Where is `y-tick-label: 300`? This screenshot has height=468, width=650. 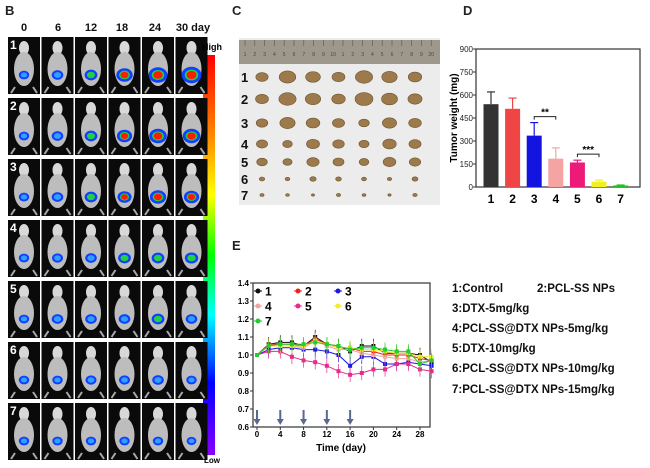
y-tick-label: 300 is located at coordinates (467, 141).